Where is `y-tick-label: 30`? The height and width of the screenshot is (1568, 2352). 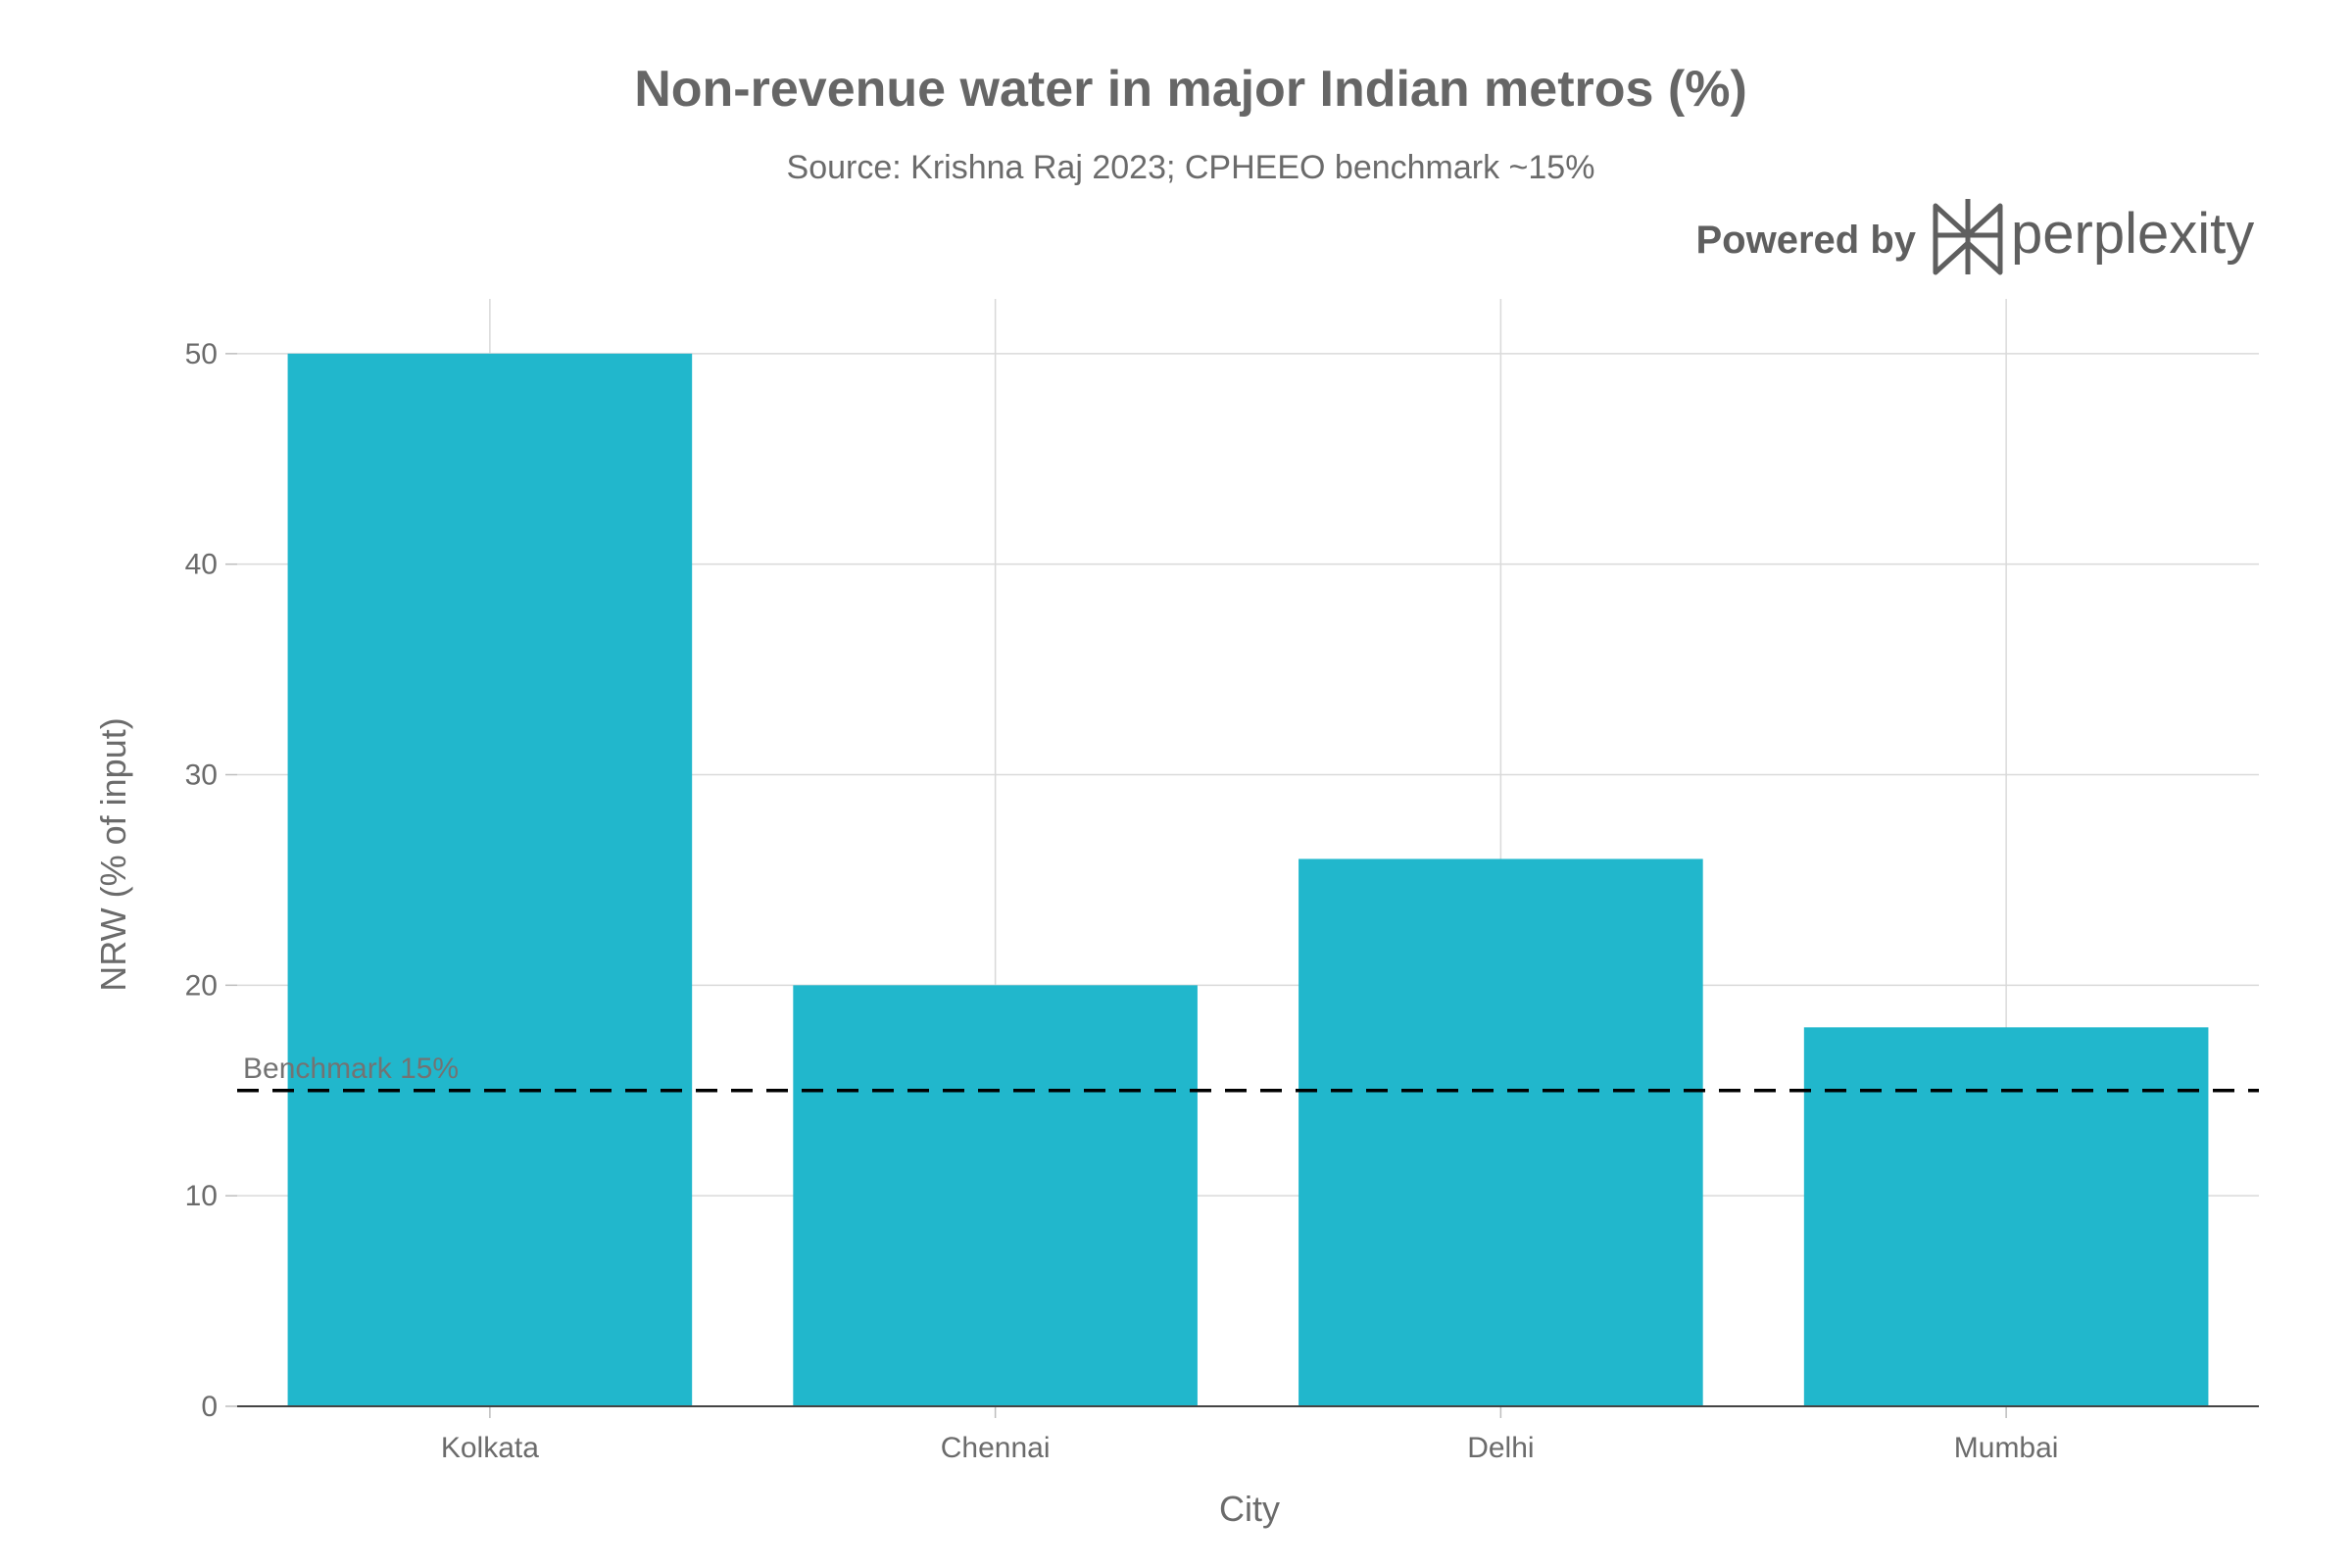 y-tick-label: 30 is located at coordinates (201, 776).